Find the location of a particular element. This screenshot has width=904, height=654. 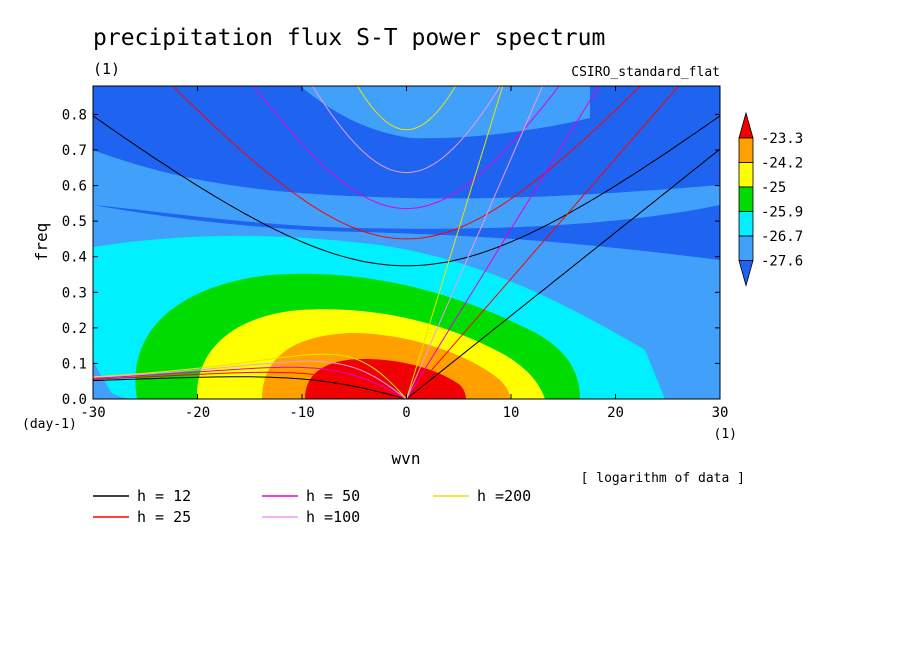

legend-label: h = 25 is located at coordinates (164, 517).